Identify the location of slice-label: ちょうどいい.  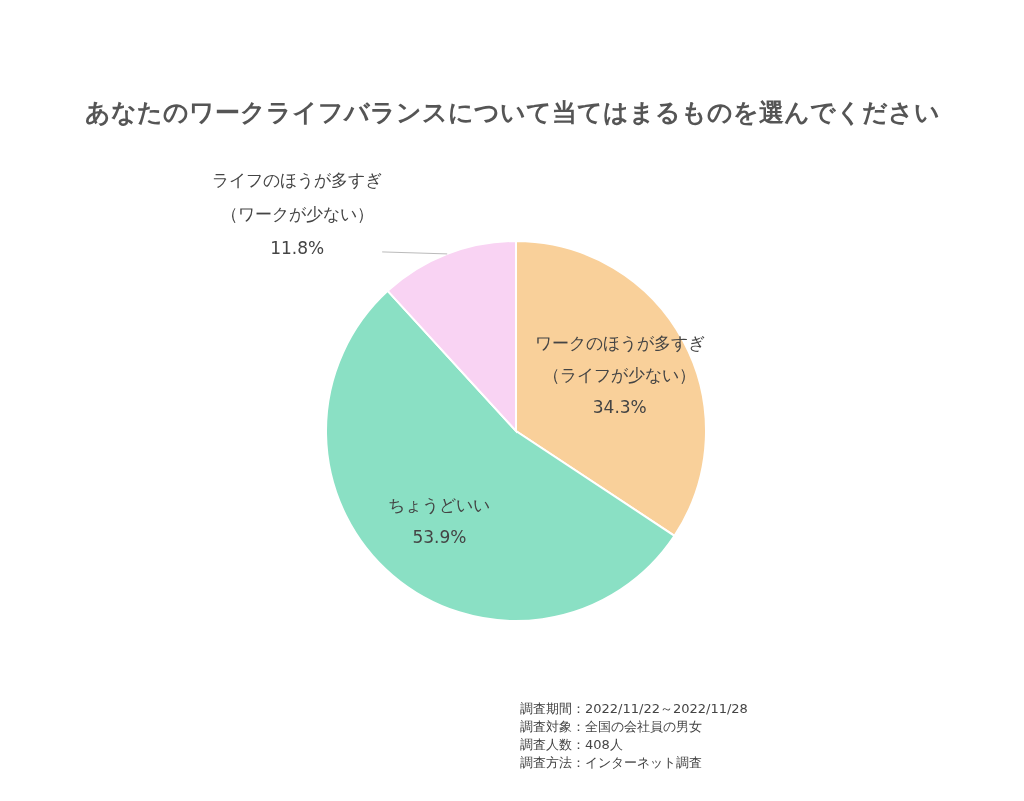
(439, 504).